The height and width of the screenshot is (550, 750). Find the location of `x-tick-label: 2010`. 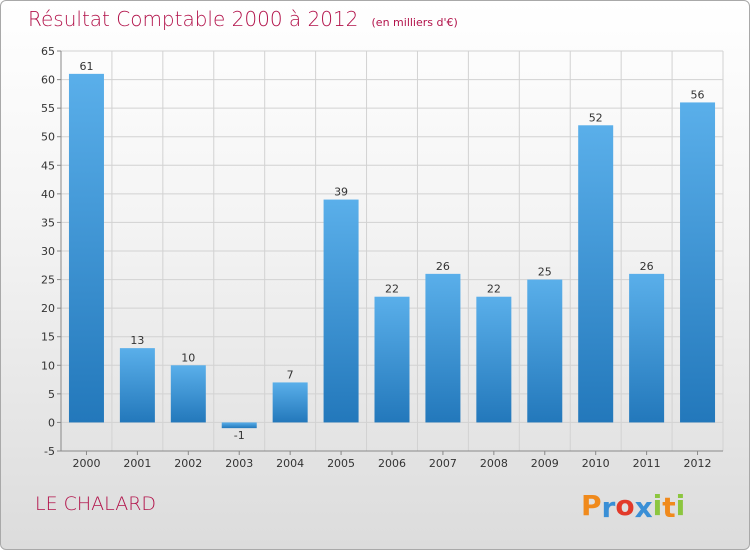

x-tick-label: 2010 is located at coordinates (596, 463).